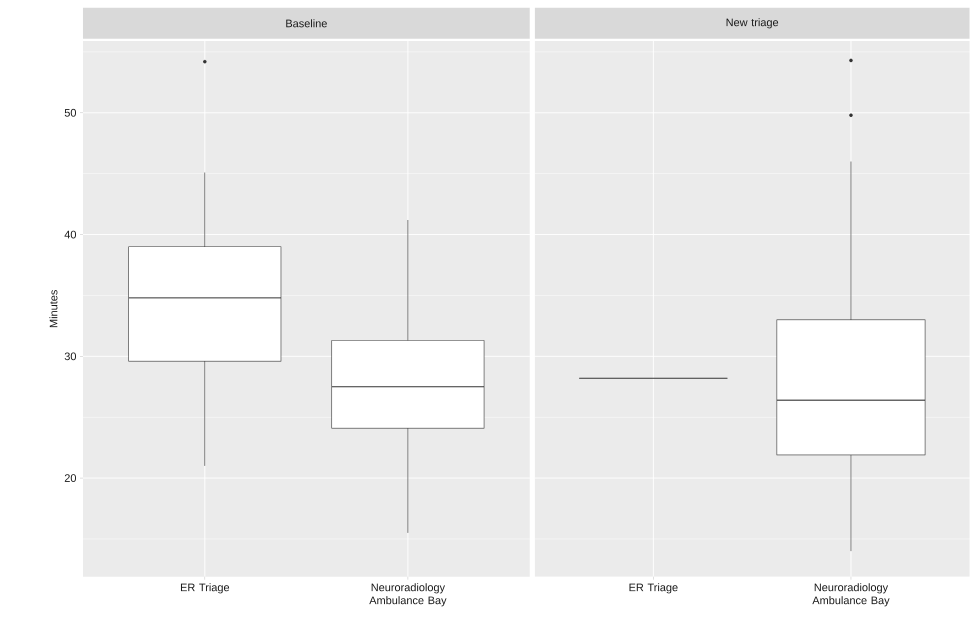 The image size is (970, 624). Describe the element at coordinates (306, 23) in the screenshot. I see `chart-title: Baseline` at that location.